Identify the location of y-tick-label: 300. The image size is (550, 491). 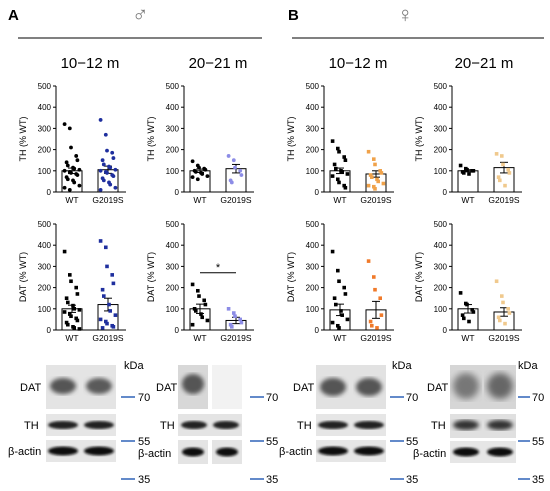
(313, 128).